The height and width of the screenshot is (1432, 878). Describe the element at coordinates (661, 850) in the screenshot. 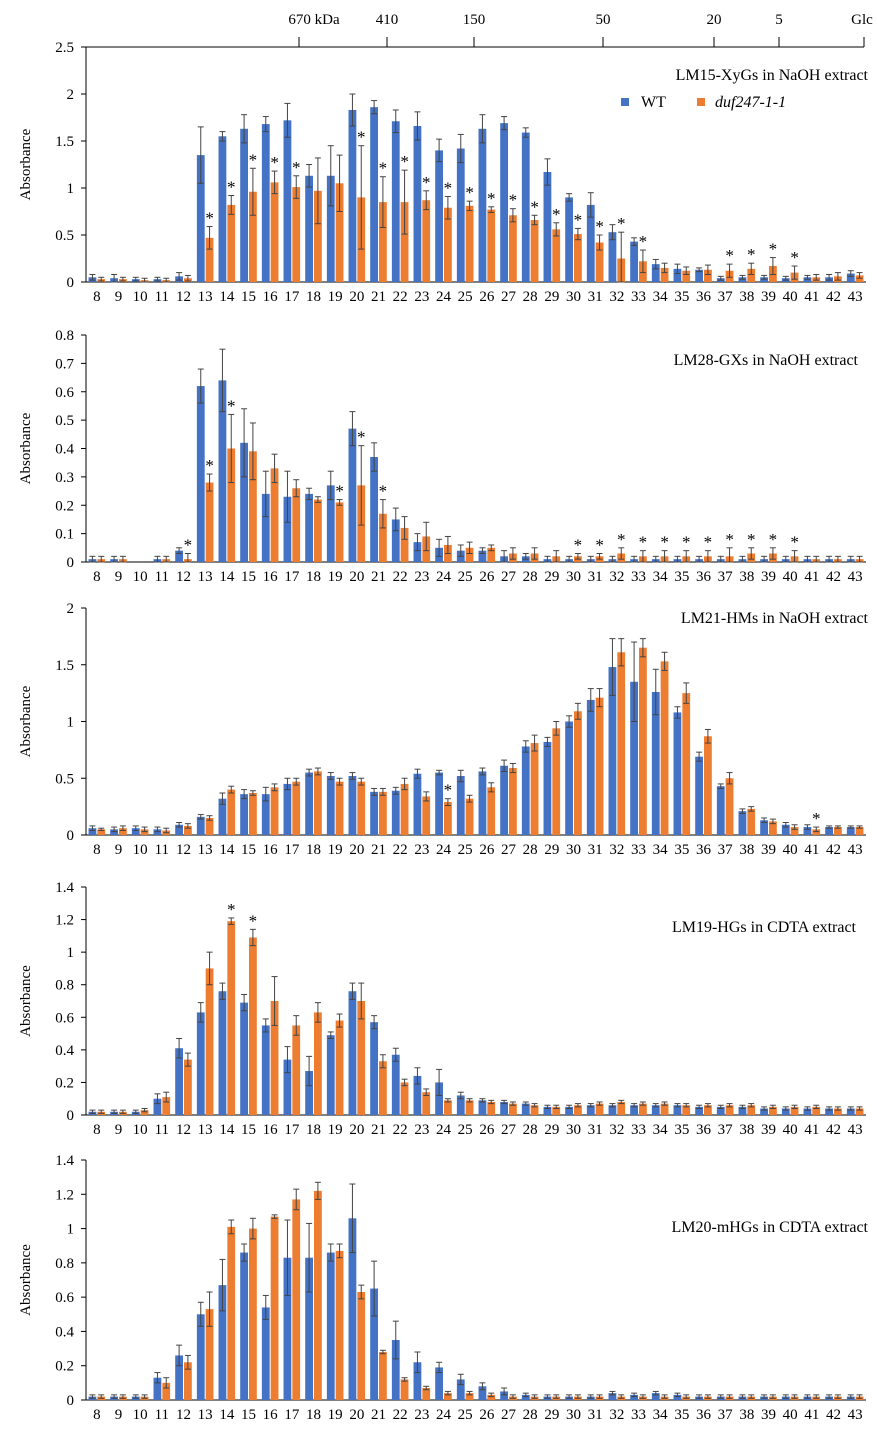

I see `x-tick-label: 34` at that location.